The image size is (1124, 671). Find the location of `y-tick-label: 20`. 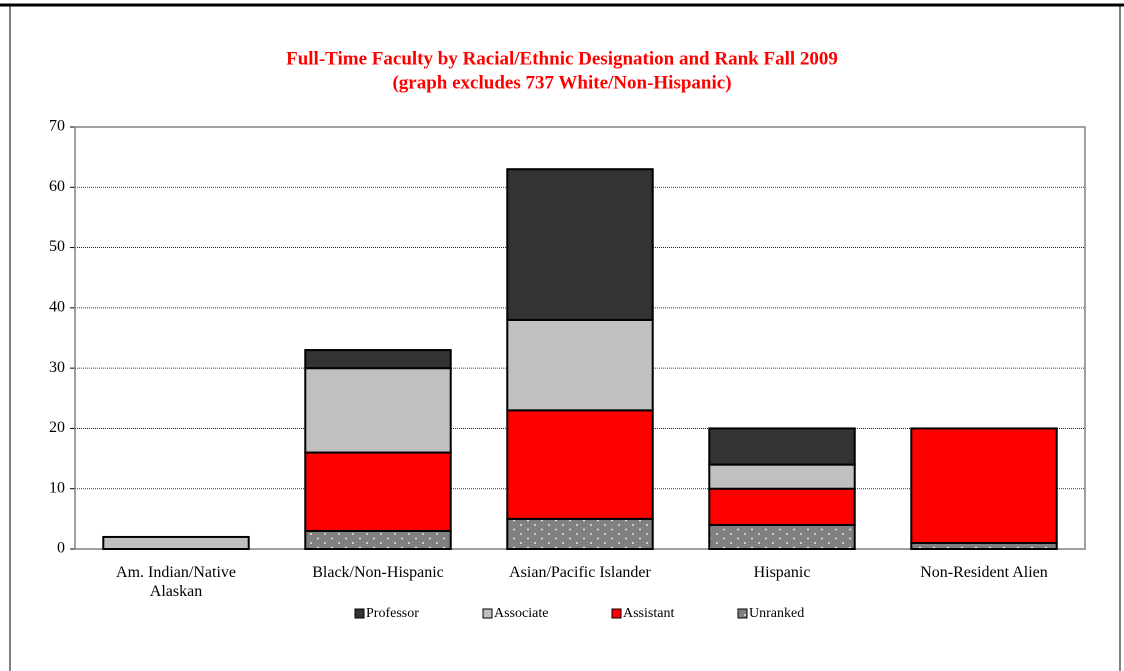

y-tick-label: 20 is located at coordinates (57, 427).